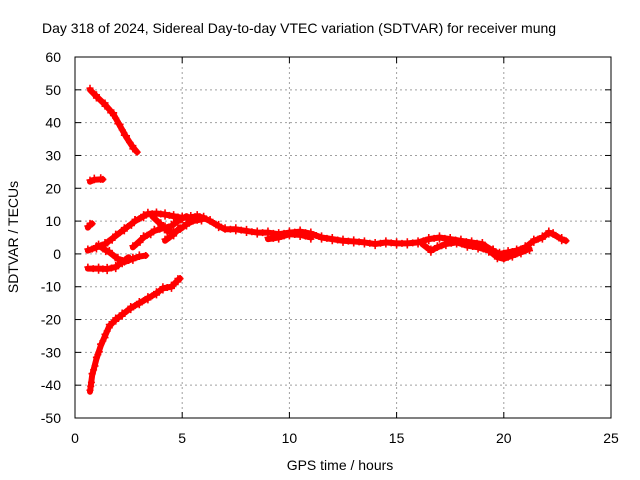  I want to click on series-track-long-main, so click(377, 234).